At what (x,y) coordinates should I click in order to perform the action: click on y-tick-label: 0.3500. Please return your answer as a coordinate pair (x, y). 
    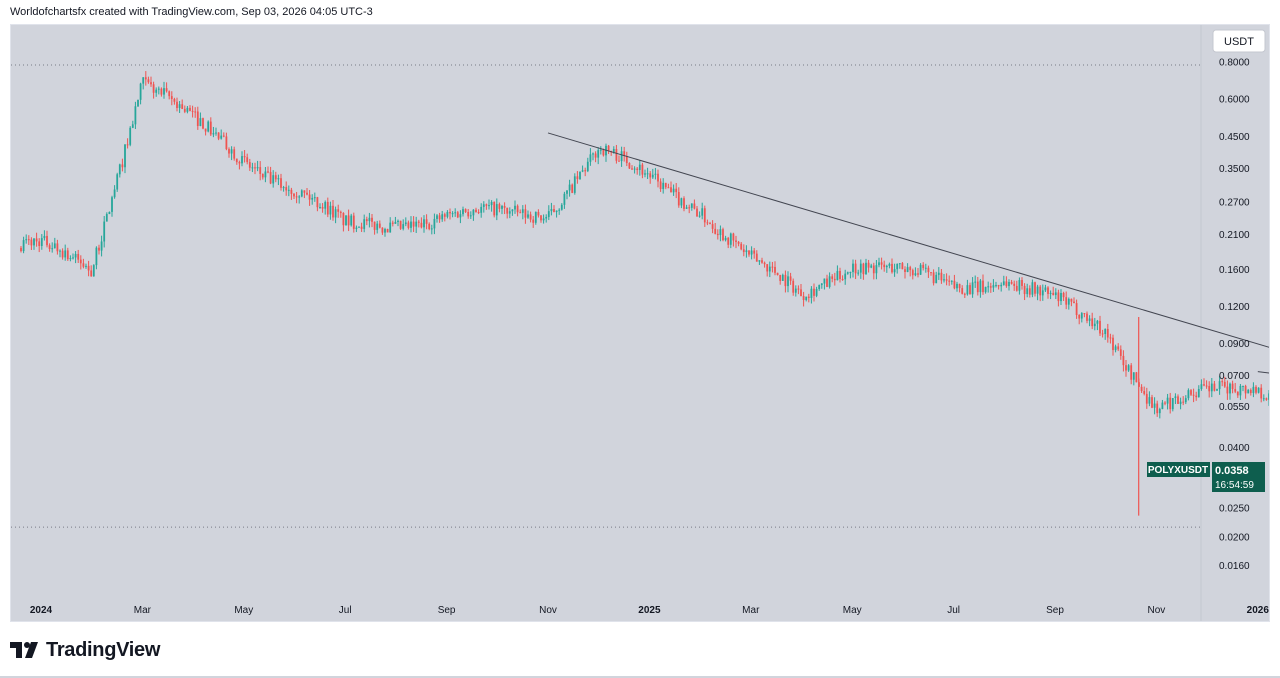
    Looking at the image, I should click on (1234, 169).